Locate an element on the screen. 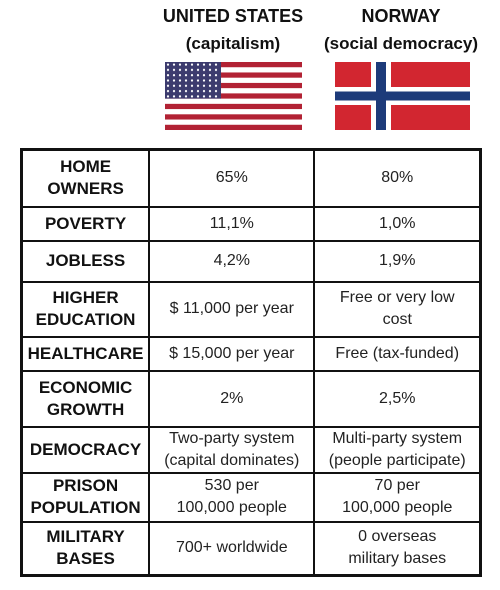 The image size is (500, 590). row-label: PRISON POPULATION is located at coordinates (85, 497).